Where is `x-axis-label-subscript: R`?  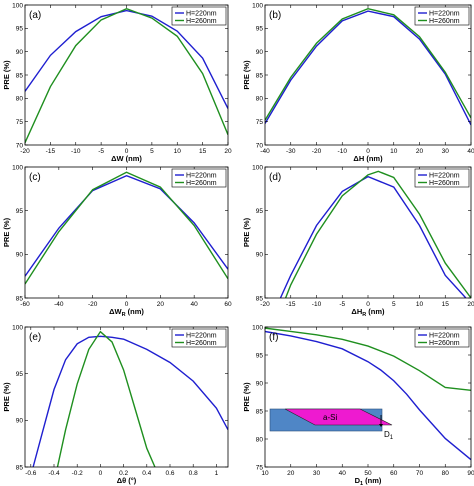
x-axis-label-subscript: R is located at coordinates (124, 315).